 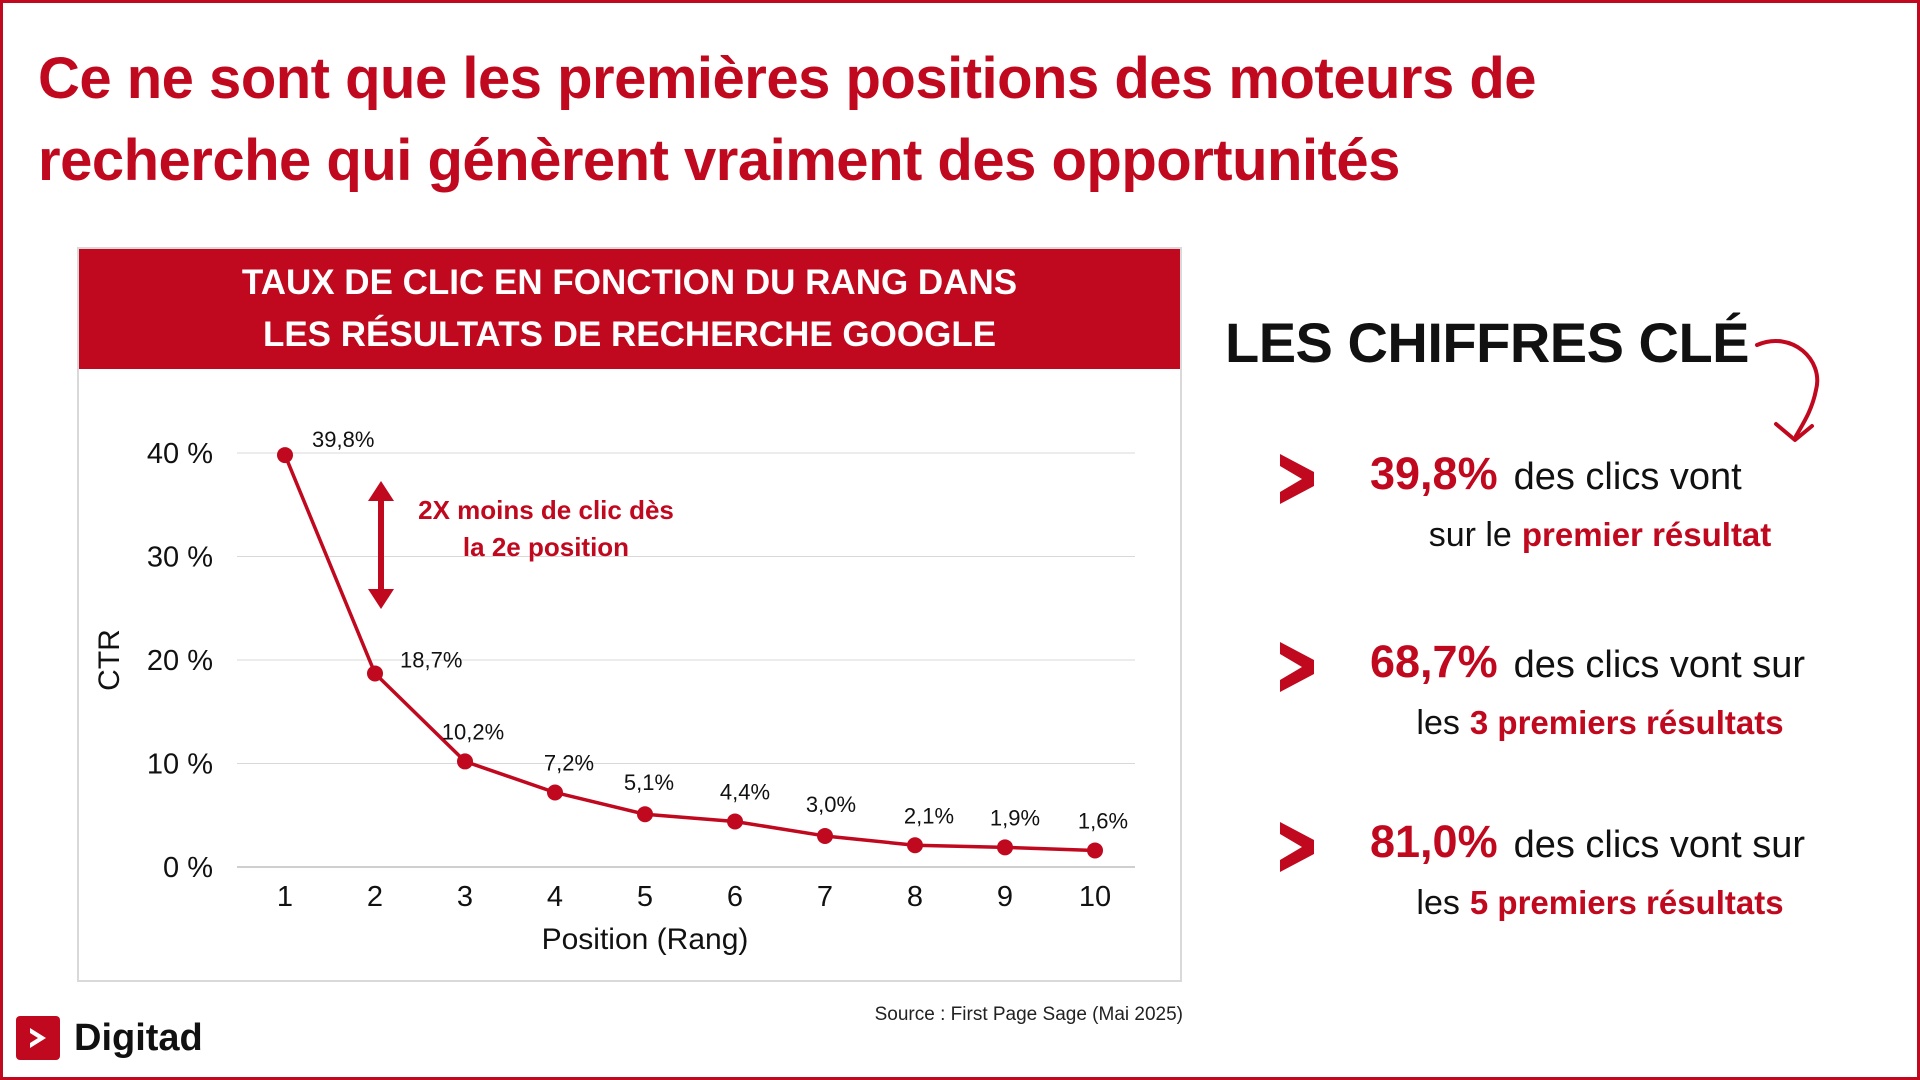 What do you see at coordinates (180, 454) in the screenshot?
I see `y-tick-label: 40 %` at bounding box center [180, 454].